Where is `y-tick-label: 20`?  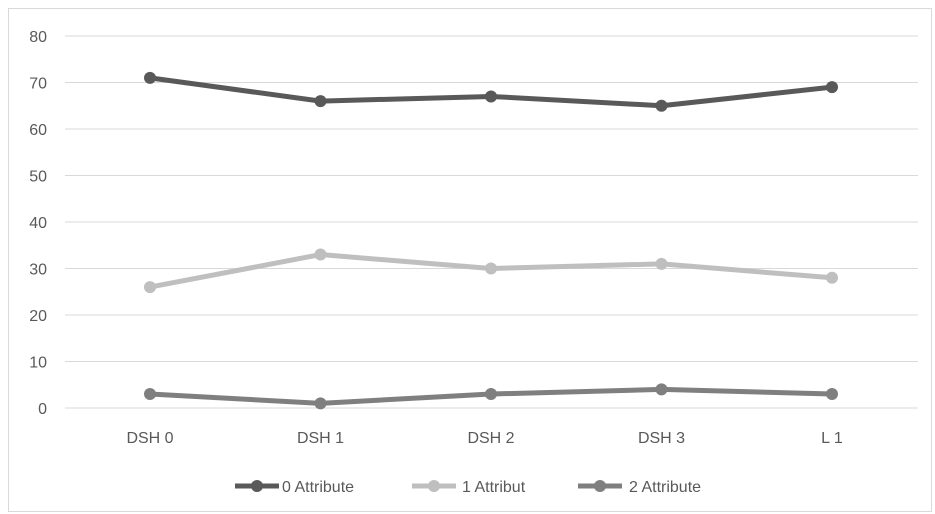 y-tick-label: 20 is located at coordinates (38, 316).